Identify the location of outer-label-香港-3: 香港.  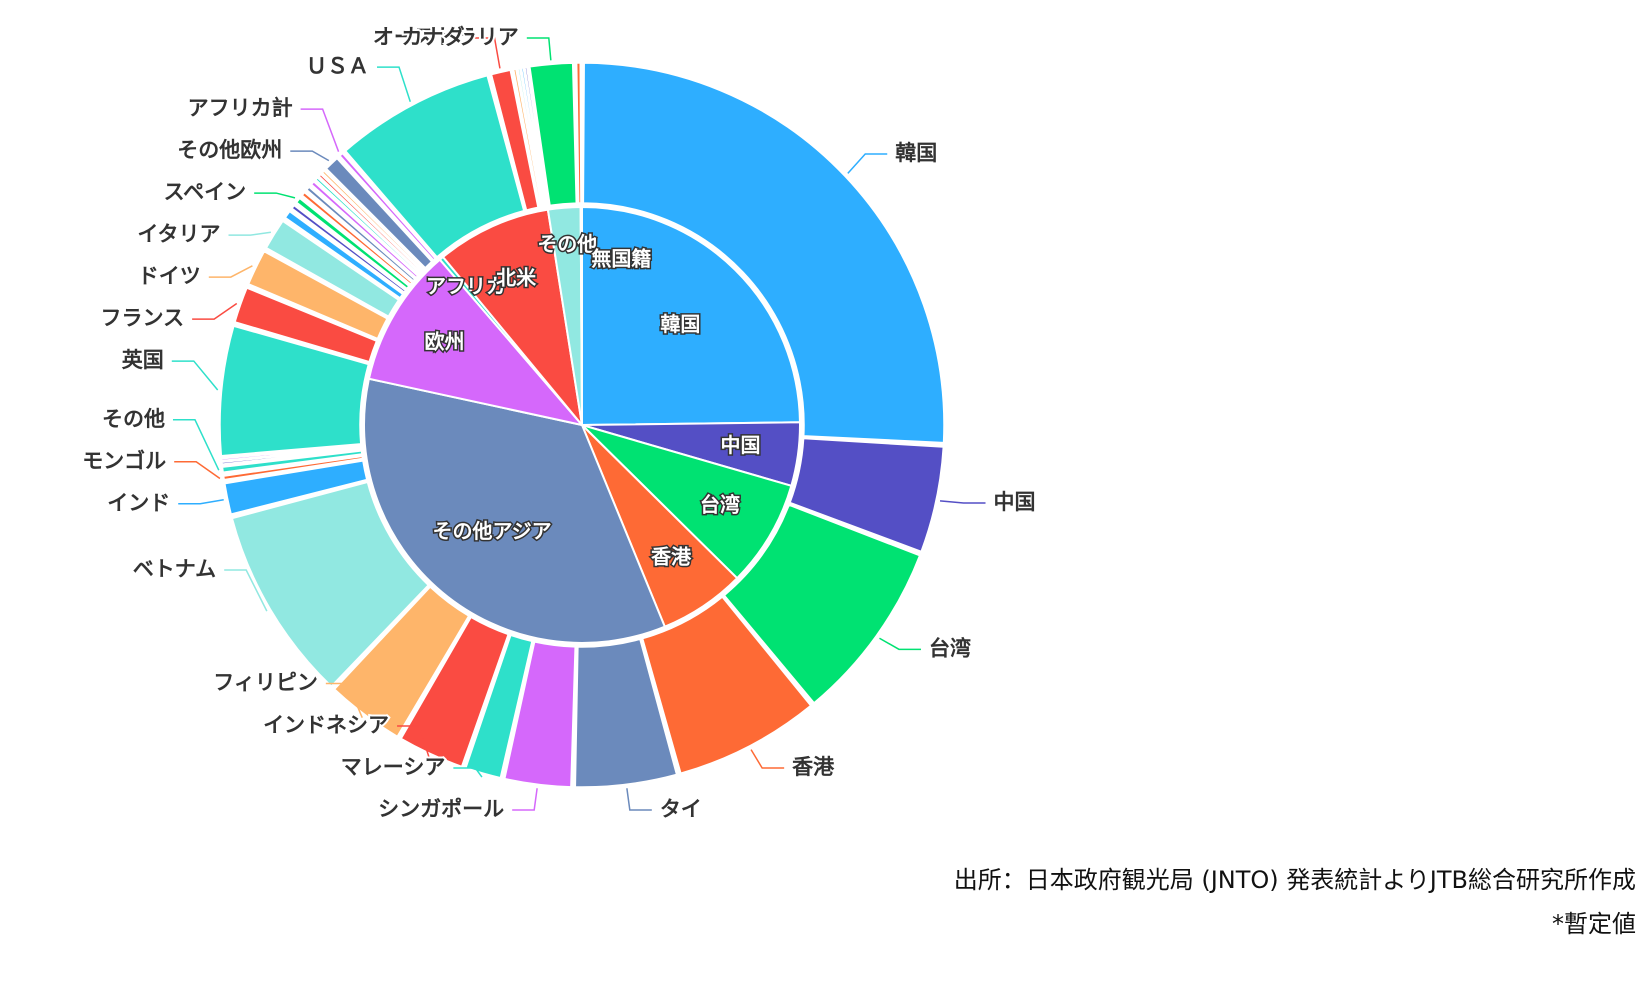
(813, 767).